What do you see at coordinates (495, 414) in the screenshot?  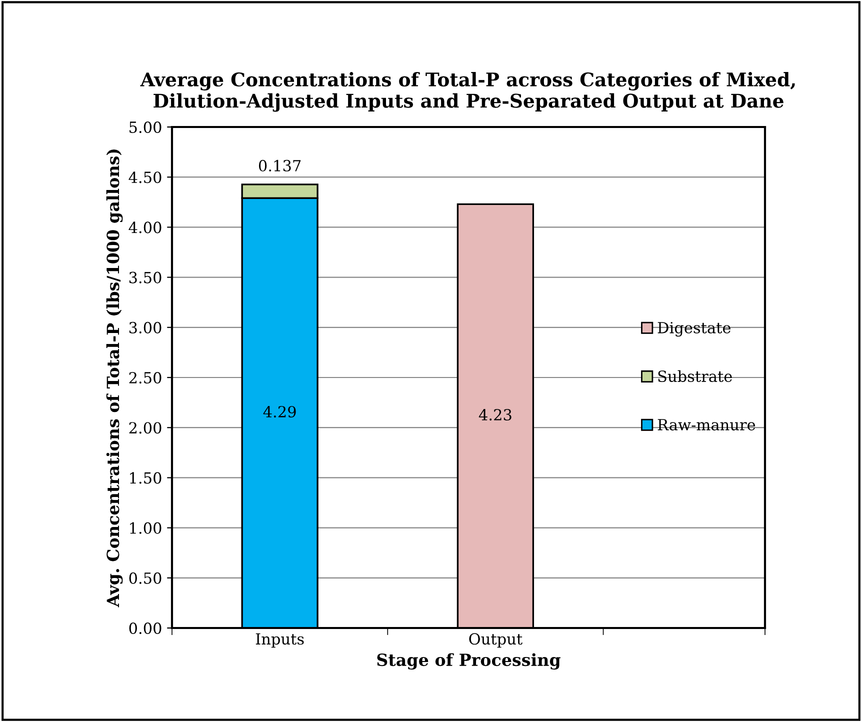 I see `data-label: 4.23` at bounding box center [495, 414].